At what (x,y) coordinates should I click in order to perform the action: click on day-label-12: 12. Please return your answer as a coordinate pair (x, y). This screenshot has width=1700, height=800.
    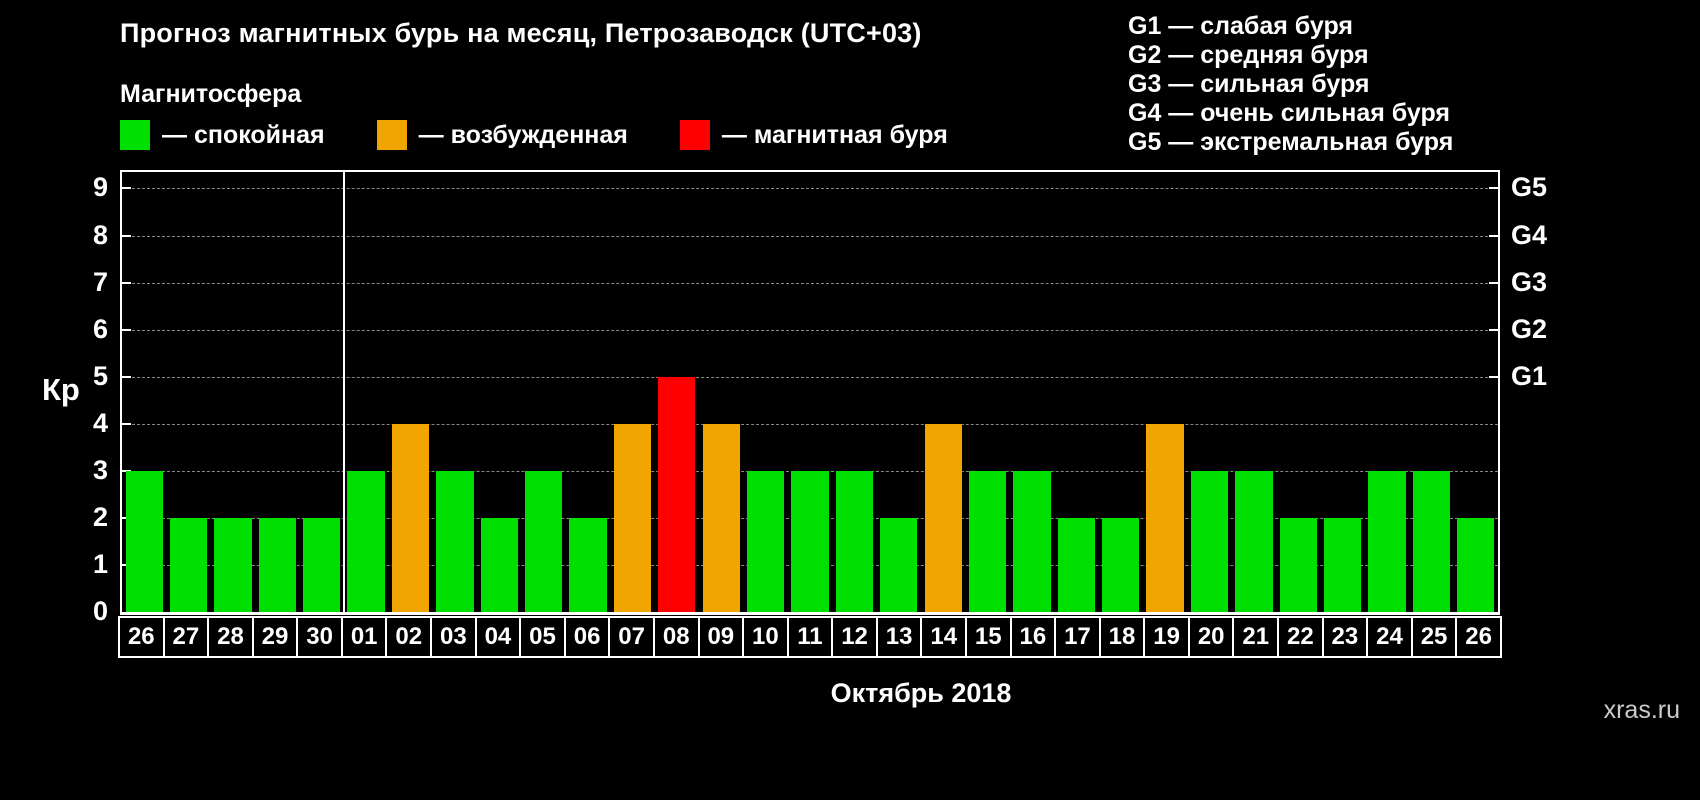
    Looking at the image, I should click on (855, 637).